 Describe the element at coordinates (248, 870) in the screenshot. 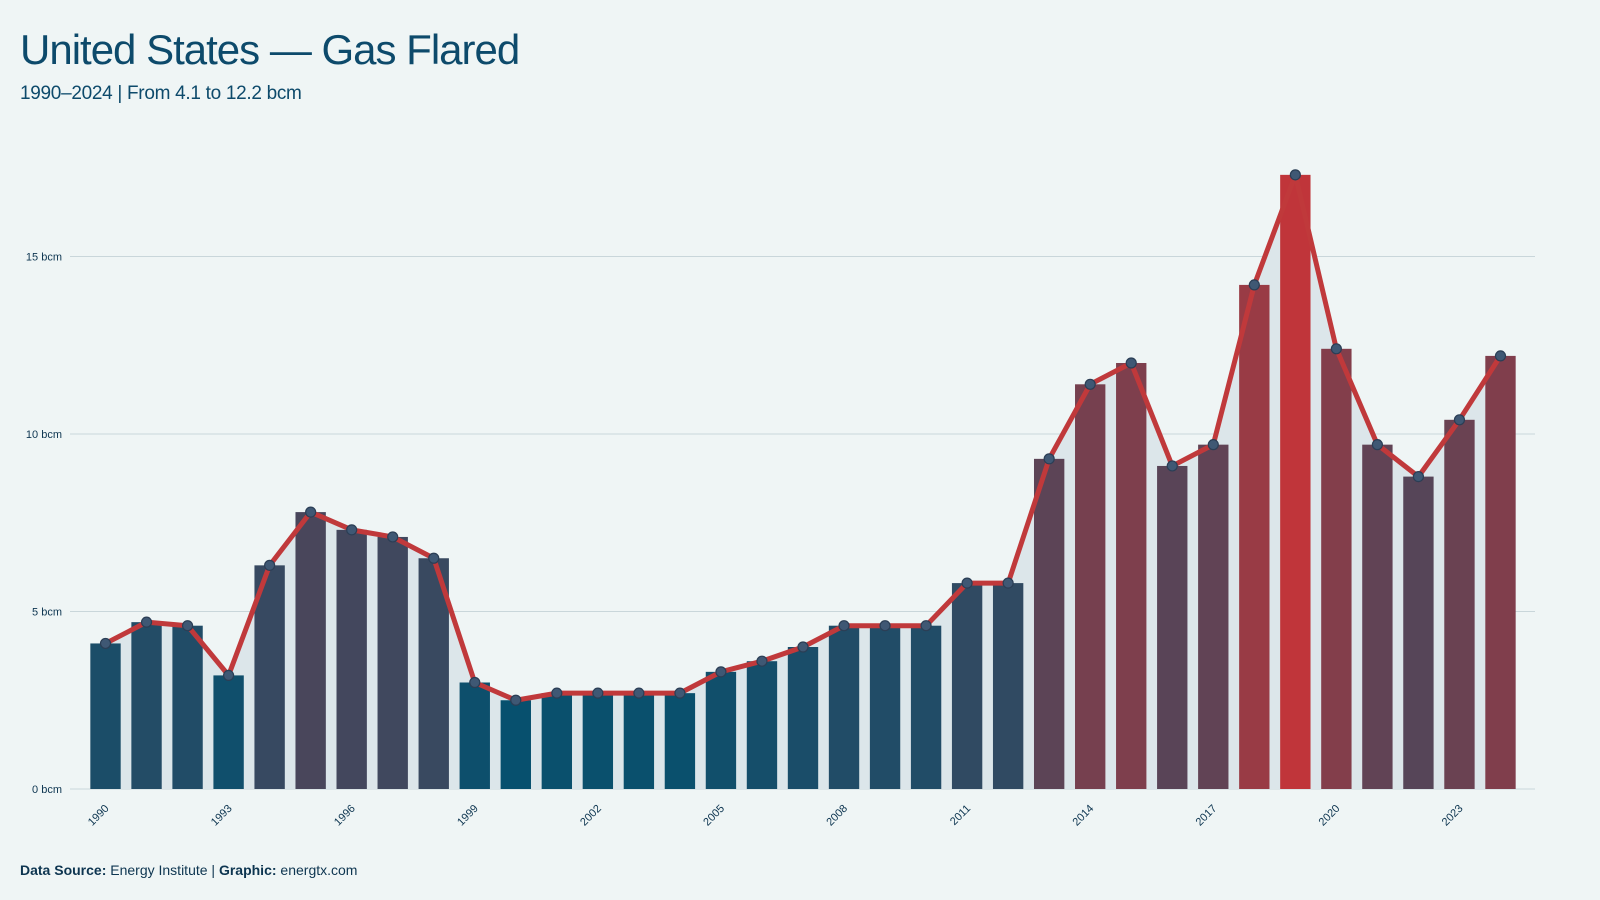

I see `graphic-label: Graphic:` at that location.